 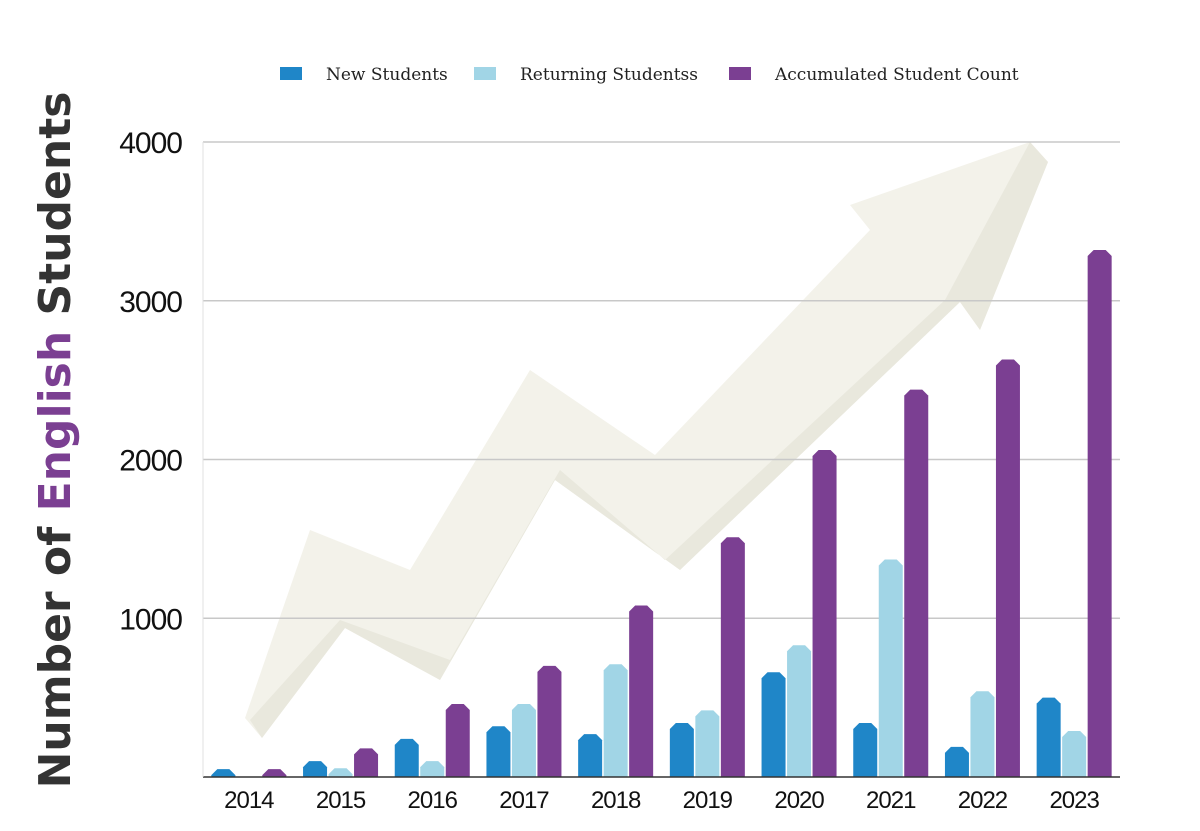 What do you see at coordinates (983, 800) in the screenshot?
I see `x-tick-label: 2022` at bounding box center [983, 800].